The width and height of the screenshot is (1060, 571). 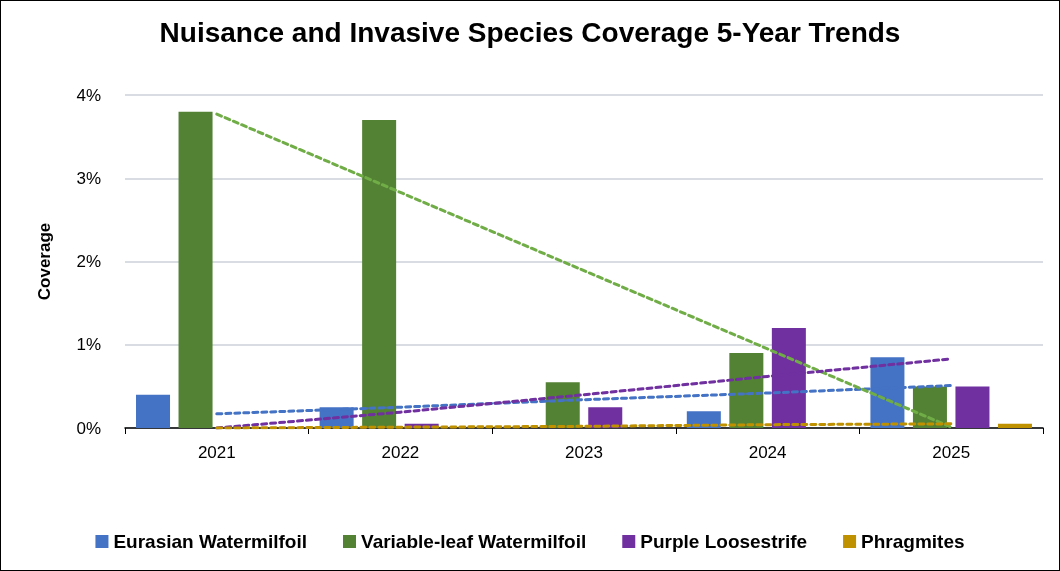 What do you see at coordinates (88, 95) in the screenshot?
I see `y-tick-label: 4%` at bounding box center [88, 95].